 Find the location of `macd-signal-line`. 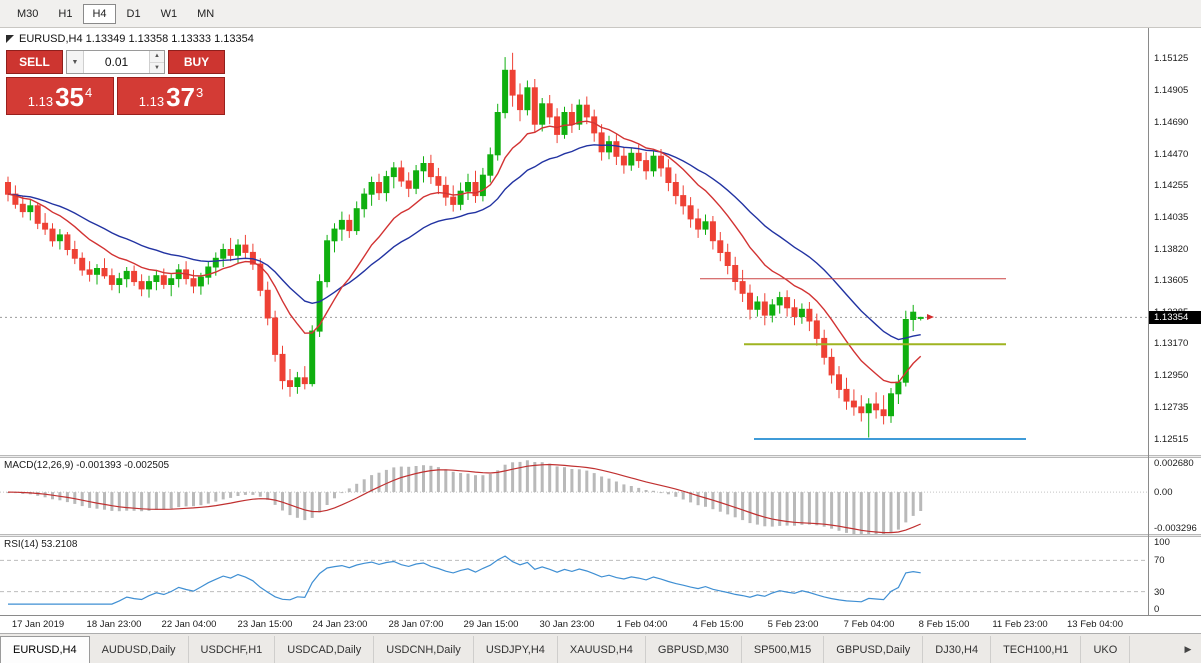

macd-signal-line is located at coordinates (464, 498).